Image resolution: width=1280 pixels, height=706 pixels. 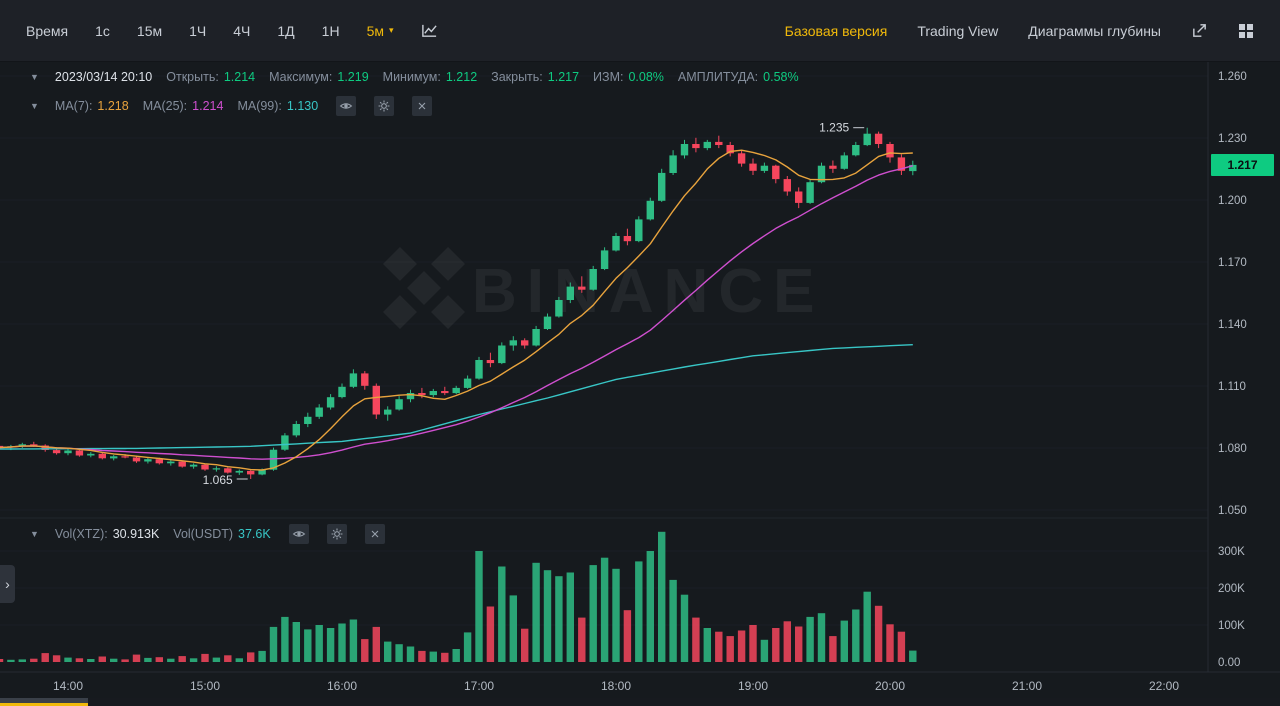 What do you see at coordinates (165, 106) in the screenshot?
I see `ma25-label: MA(25):` at bounding box center [165, 106].